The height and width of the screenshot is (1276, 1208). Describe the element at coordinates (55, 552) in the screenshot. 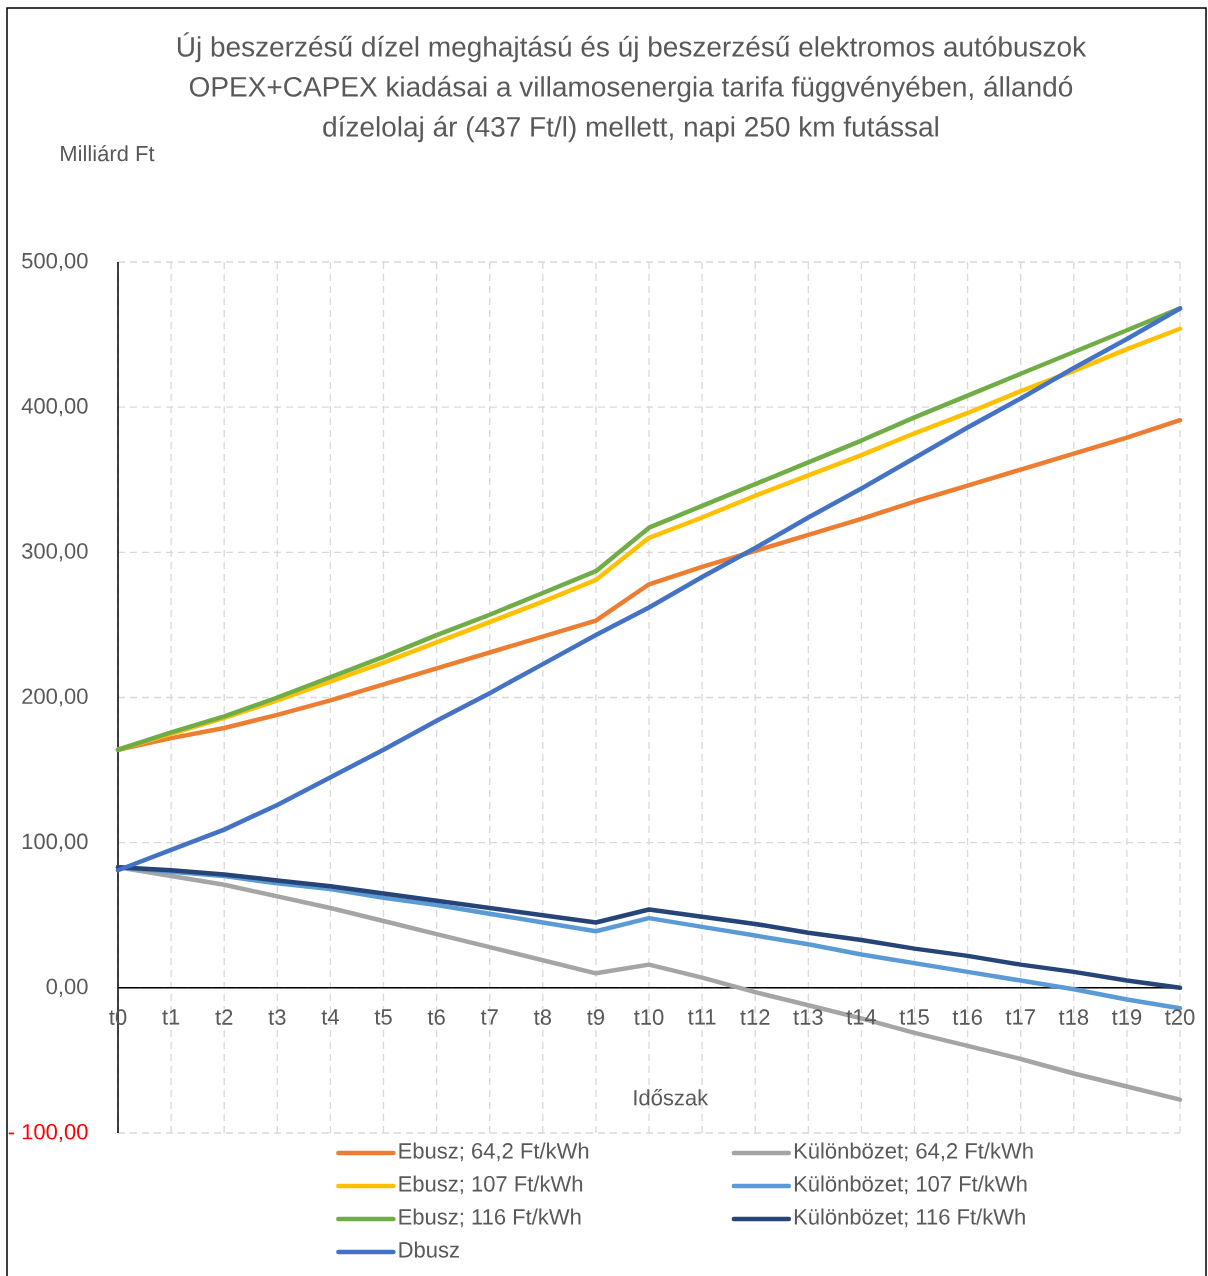

I see `y-tick-label: 300,00` at that location.